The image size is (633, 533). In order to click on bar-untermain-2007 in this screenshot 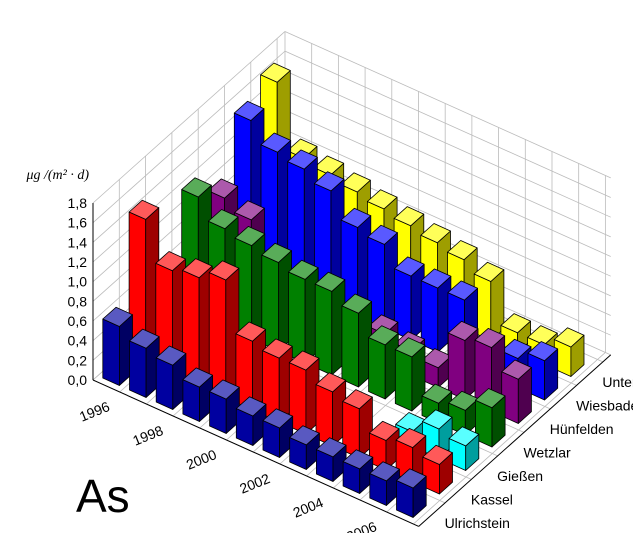, I will do `click(569, 352)`.